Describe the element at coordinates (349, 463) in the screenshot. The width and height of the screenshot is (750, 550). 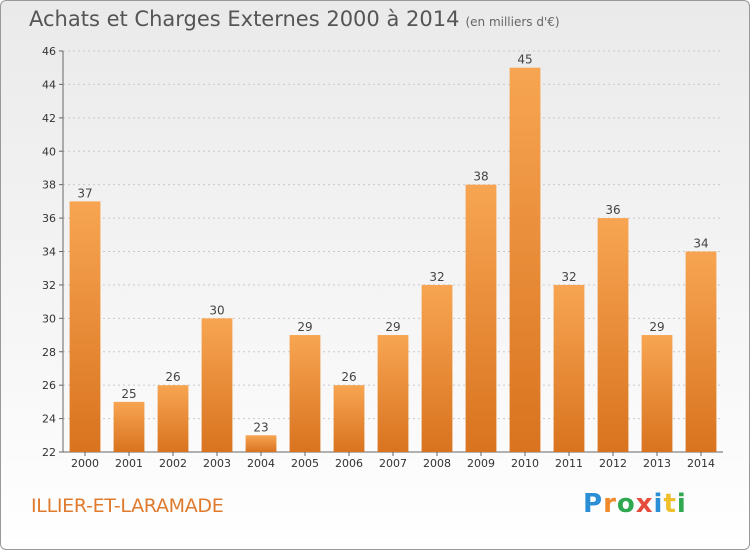
I see `x-tick-label: 2006` at that location.